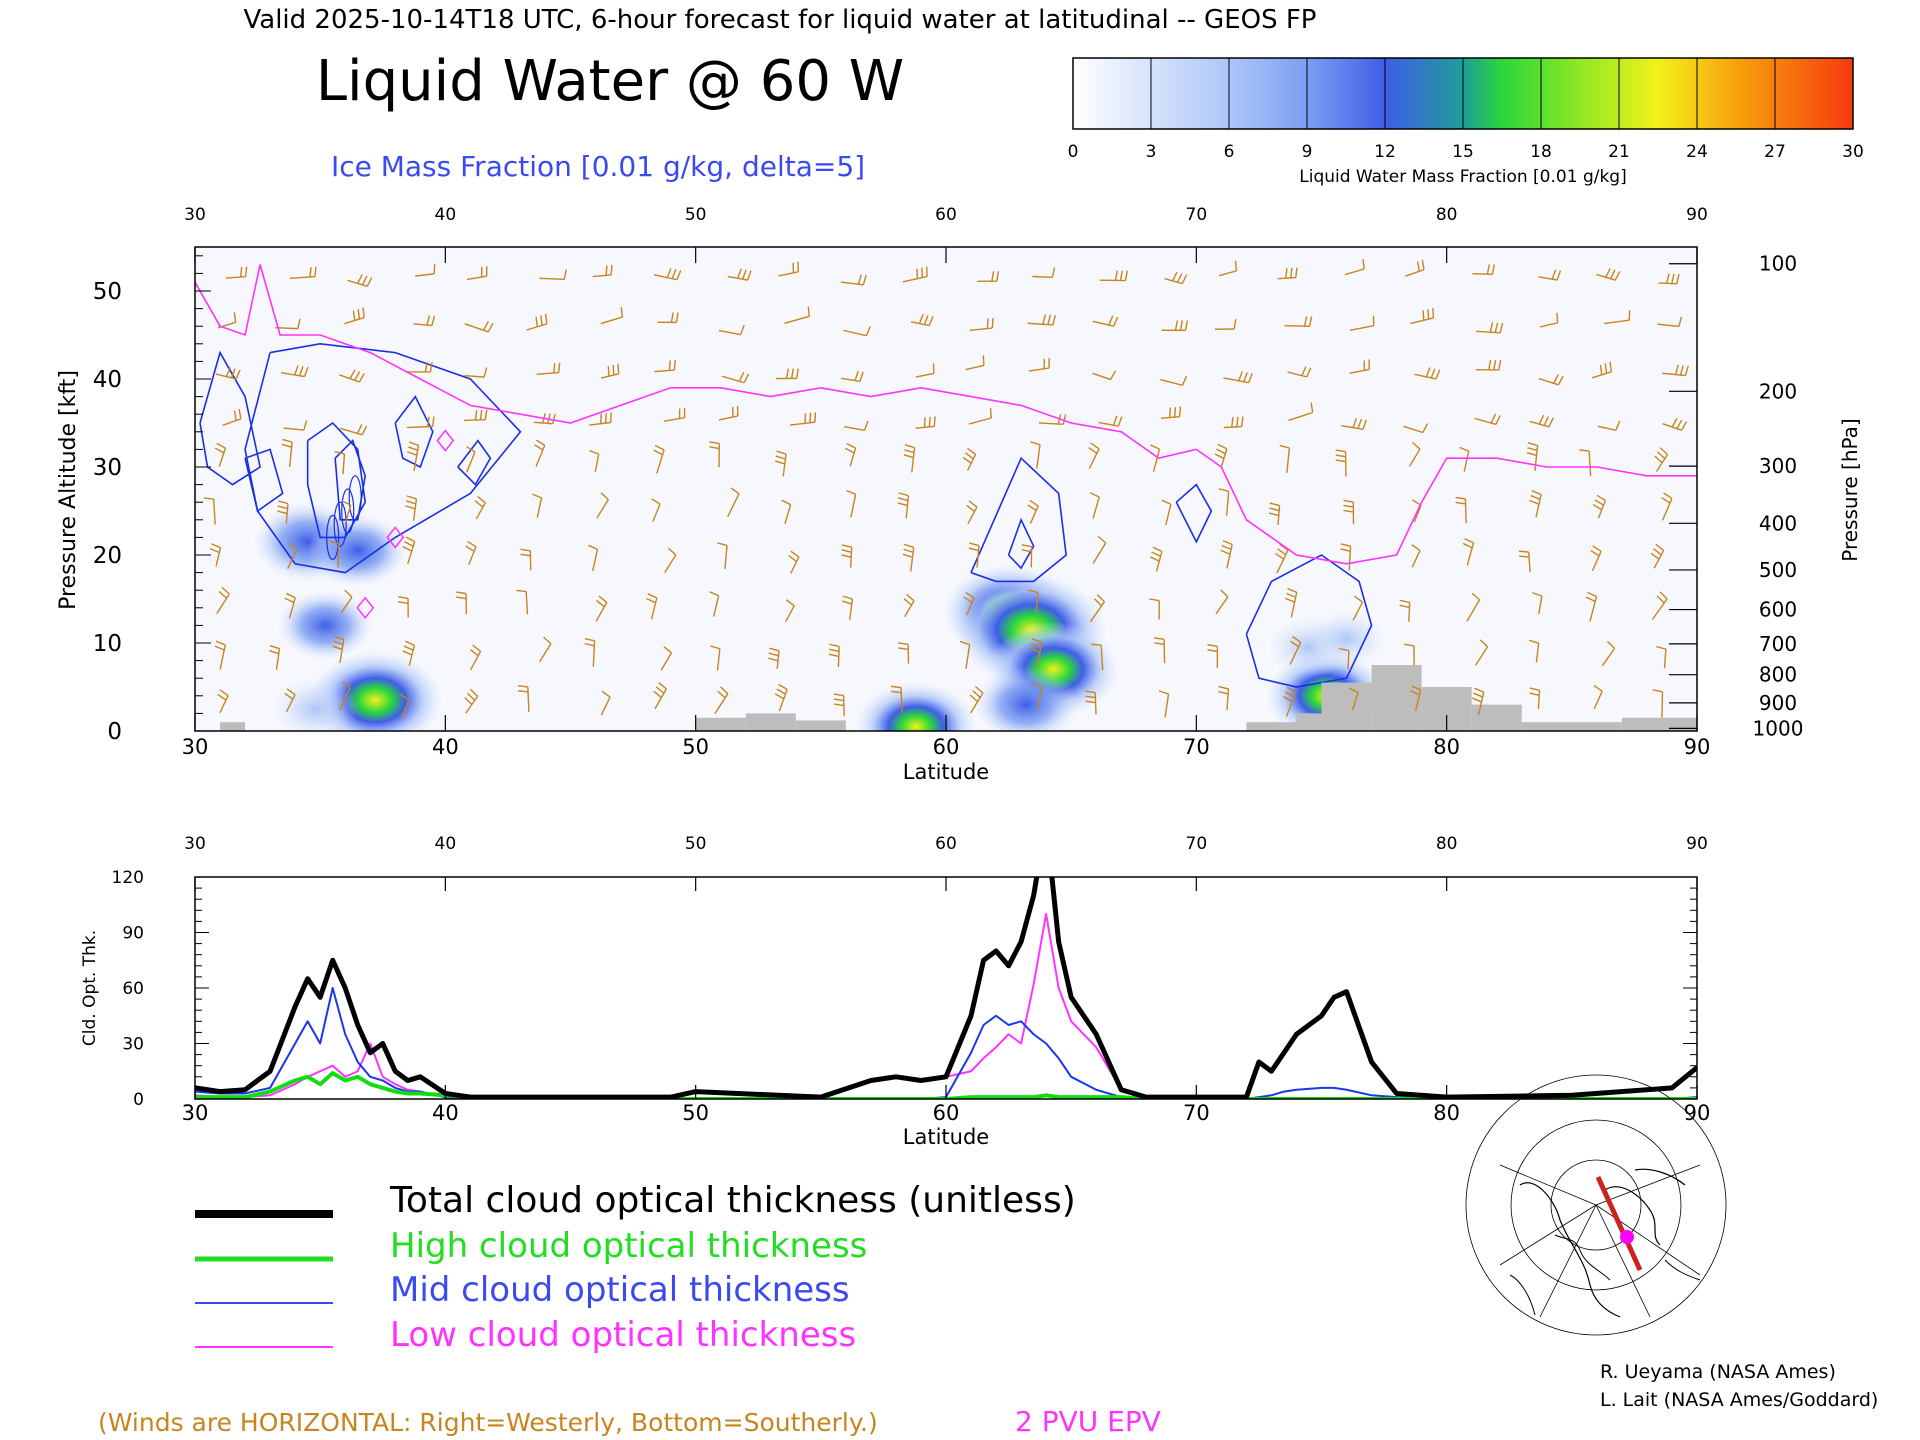 This screenshot has height=1440, width=1920. I want to click on liquid-water-blob, so click(357, 550).